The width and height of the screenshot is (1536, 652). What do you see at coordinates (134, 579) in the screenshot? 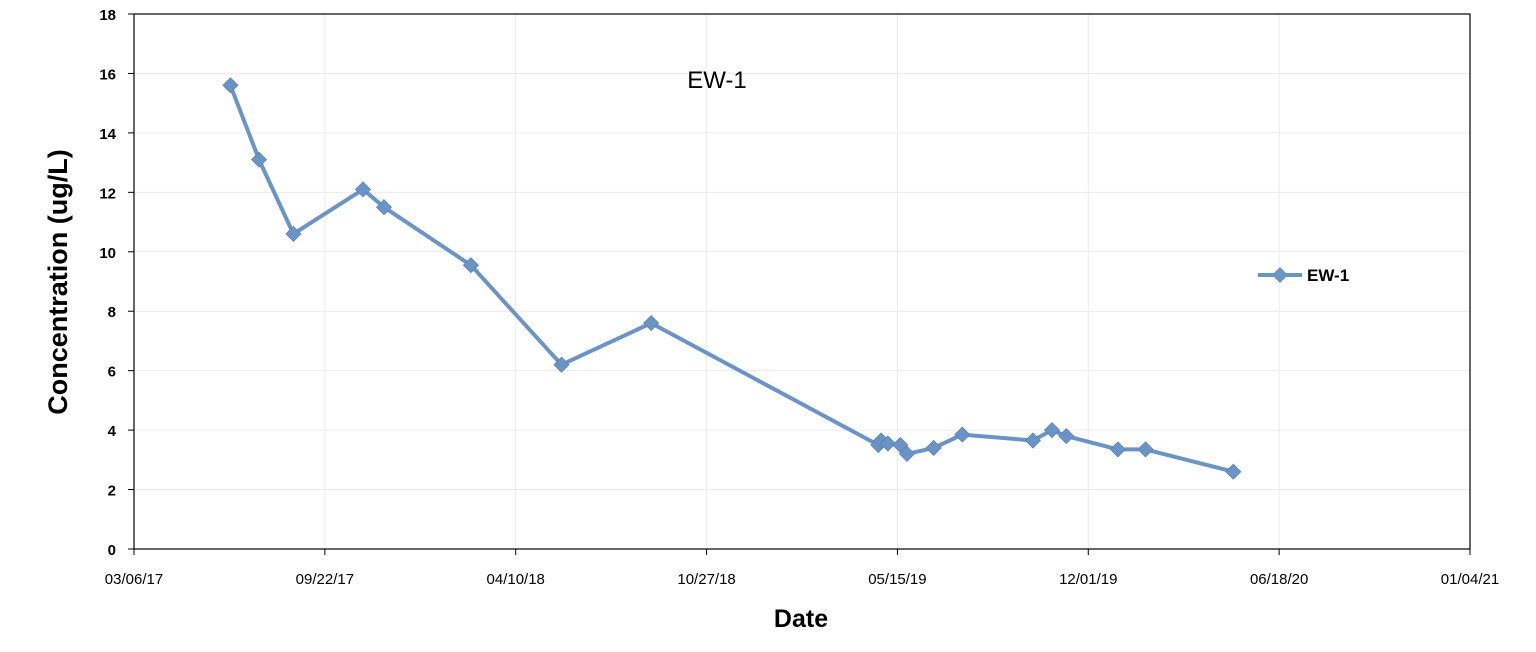
I see `x-tick-label: 03/06/17` at bounding box center [134, 579].